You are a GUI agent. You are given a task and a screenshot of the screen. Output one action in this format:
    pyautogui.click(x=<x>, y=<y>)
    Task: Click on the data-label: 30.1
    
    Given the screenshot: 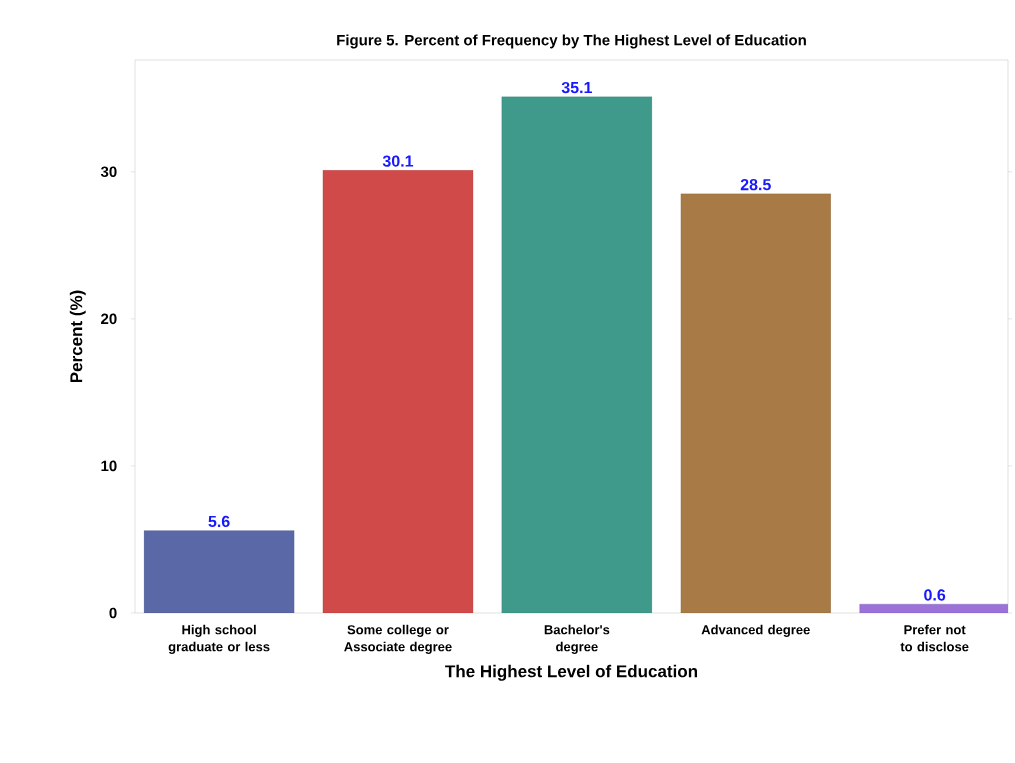 What is the action you would take?
    pyautogui.click(x=398, y=161)
    